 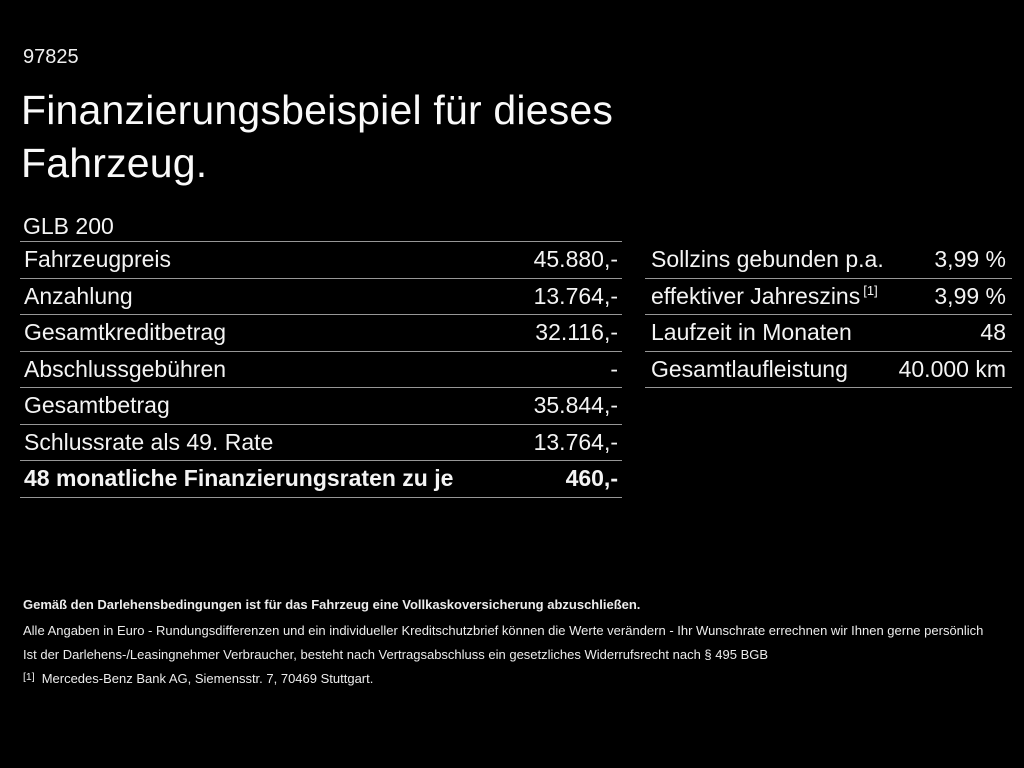 What do you see at coordinates (591, 478) in the screenshot?
I see `row-value: 460,-` at bounding box center [591, 478].